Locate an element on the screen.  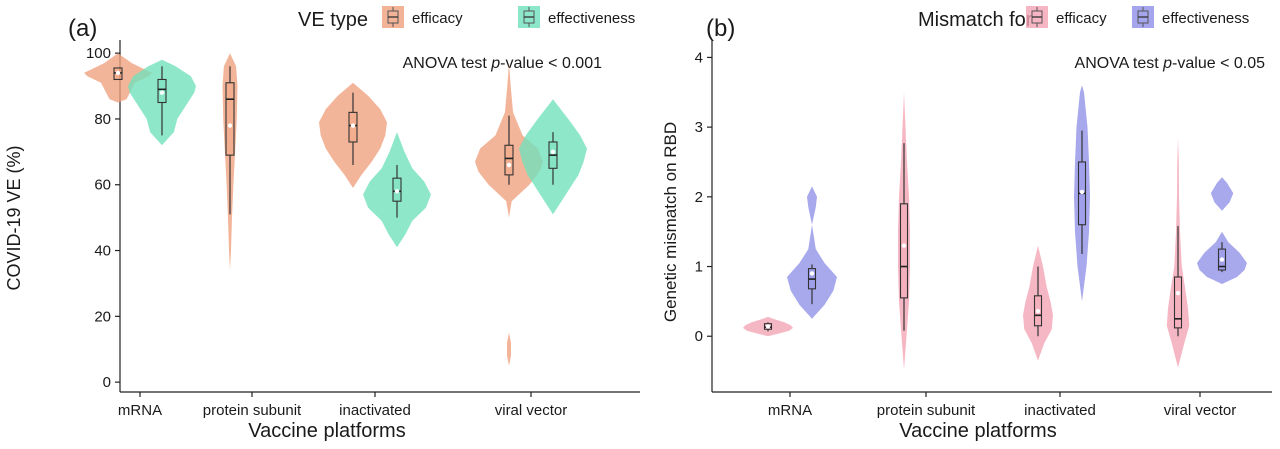
panel-a-x-tick-label-protein-subunit: protein subunit is located at coordinates (252, 410).